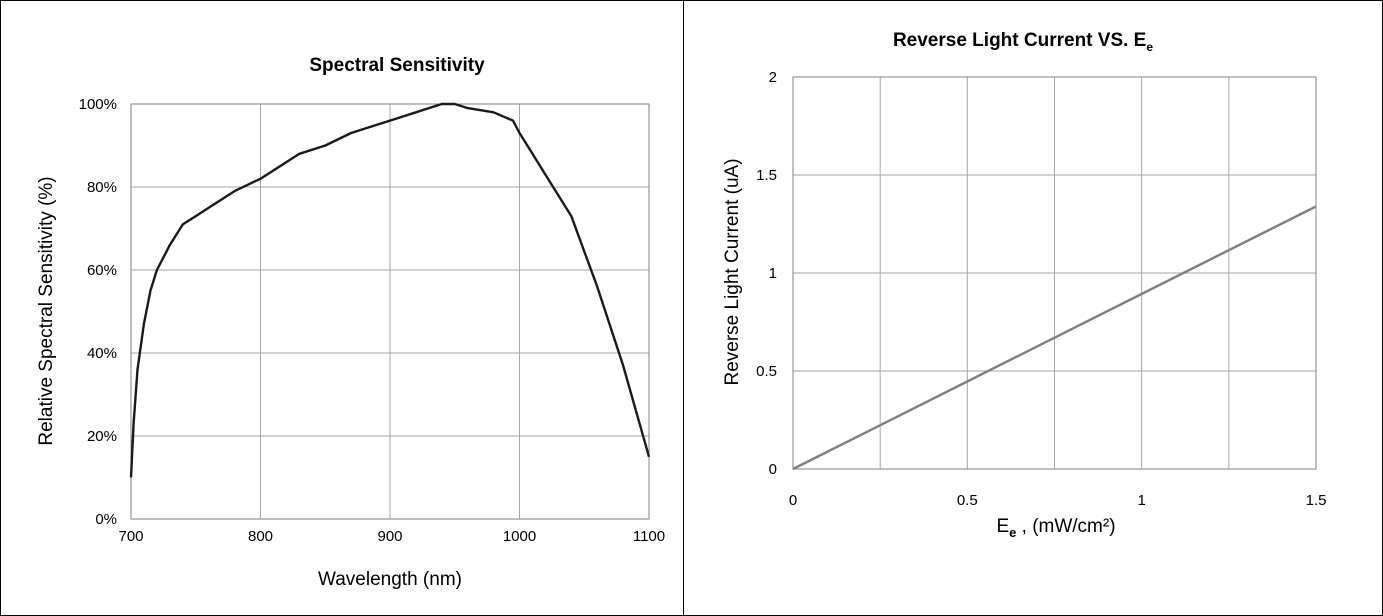 This screenshot has width=1383, height=616. I want to click on c2-x-tick-label: 1, so click(1141, 500).